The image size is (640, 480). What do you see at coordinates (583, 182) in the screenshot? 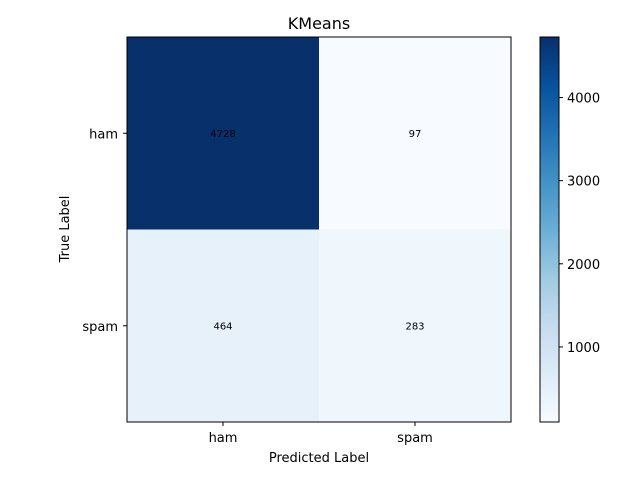
I see `colorbar-tick-label: 3000` at bounding box center [583, 182].